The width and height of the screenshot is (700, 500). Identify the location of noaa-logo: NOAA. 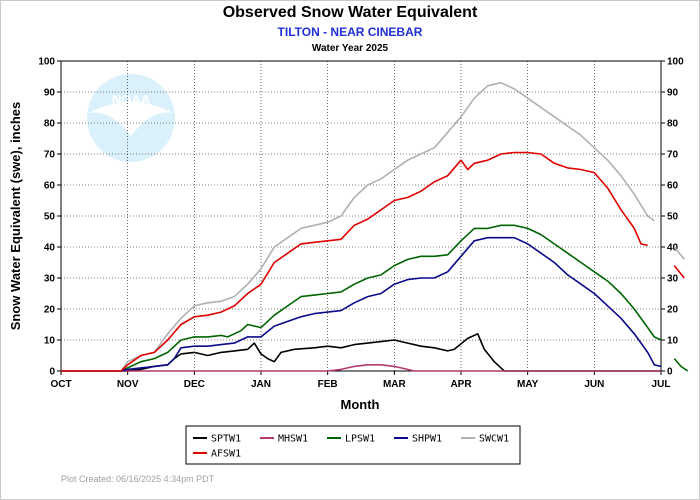
(131, 118).